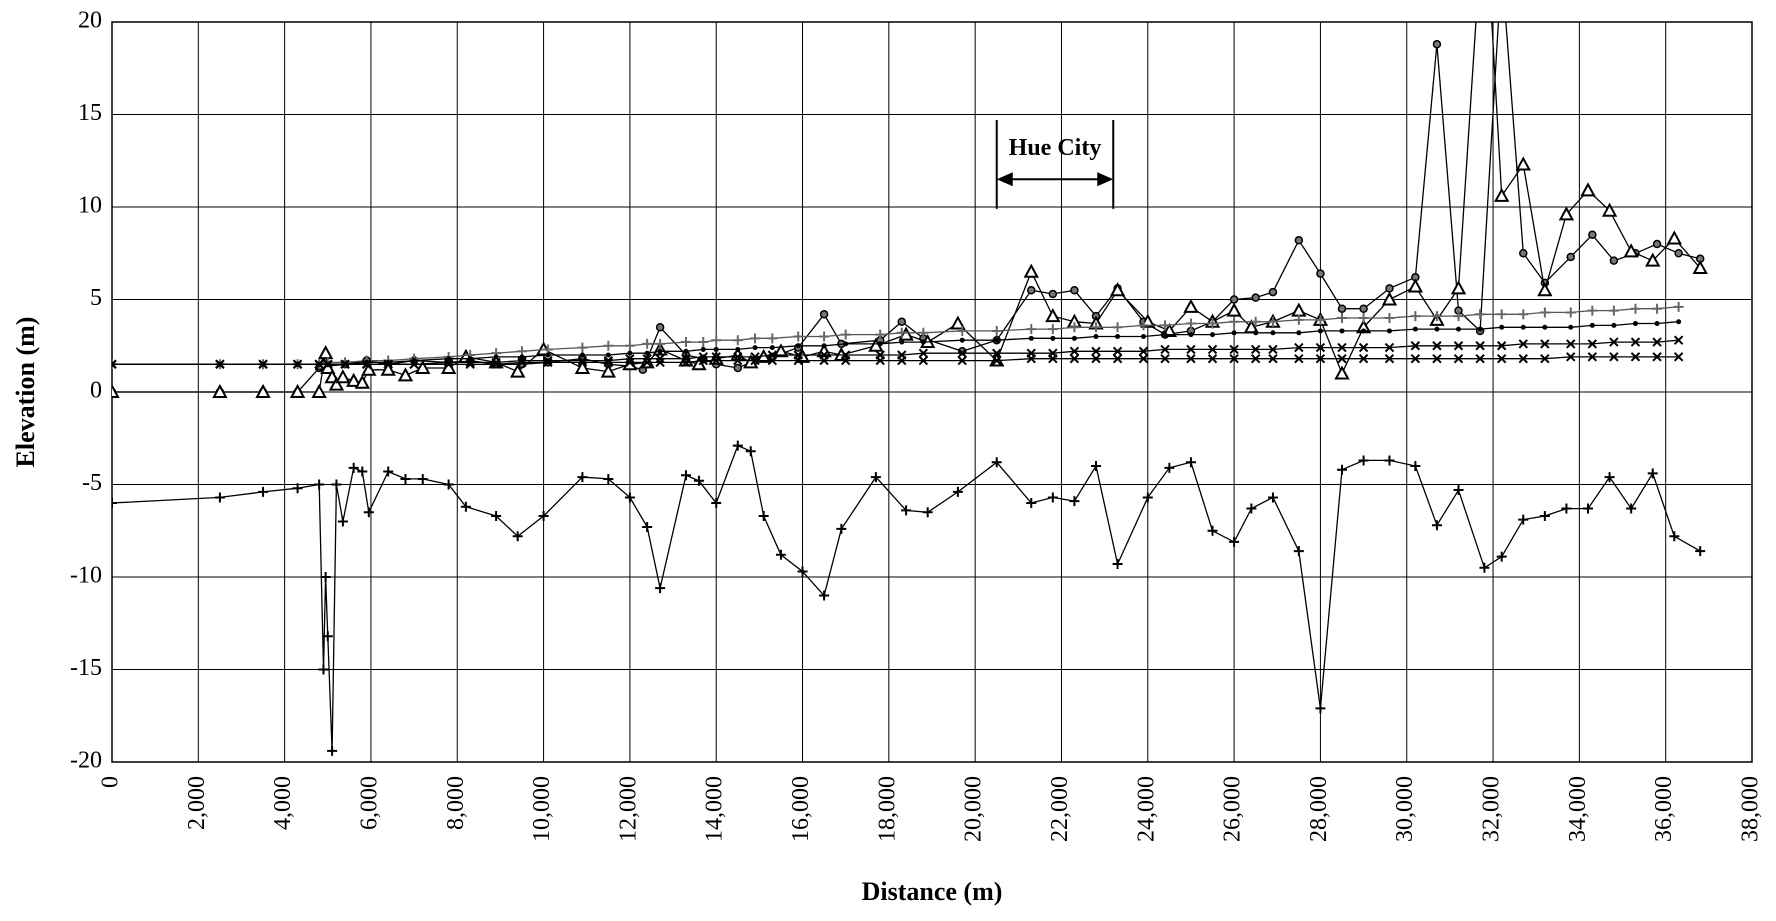 This screenshot has height=921, width=1776. Describe the element at coordinates (1146, 809) in the screenshot. I see `x-tick-label: 24,000` at that location.